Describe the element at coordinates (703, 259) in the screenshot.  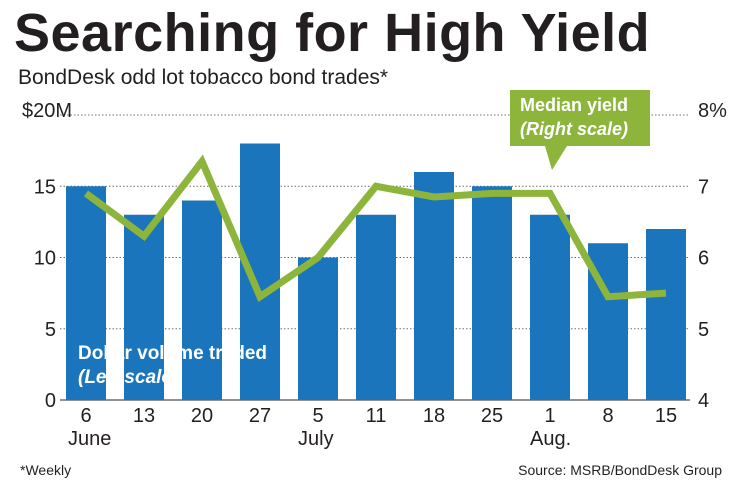
I see `right-axis-tick-label: 6` at that location.